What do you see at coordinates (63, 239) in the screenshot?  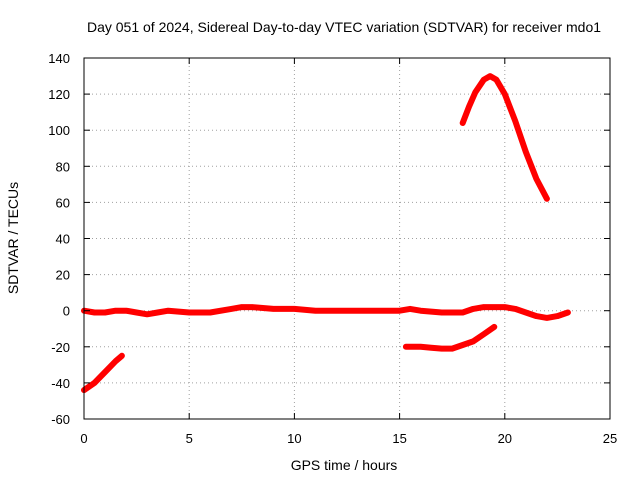 I see `y-tick-label: 40` at bounding box center [63, 239].